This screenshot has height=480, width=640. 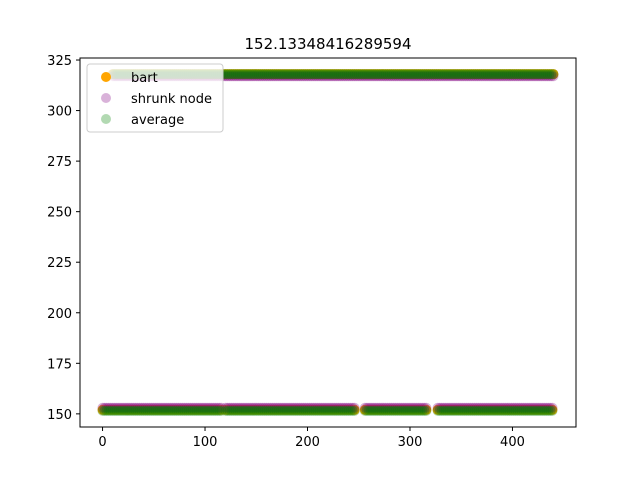 I want to click on legend-label: average, so click(x=157, y=120).